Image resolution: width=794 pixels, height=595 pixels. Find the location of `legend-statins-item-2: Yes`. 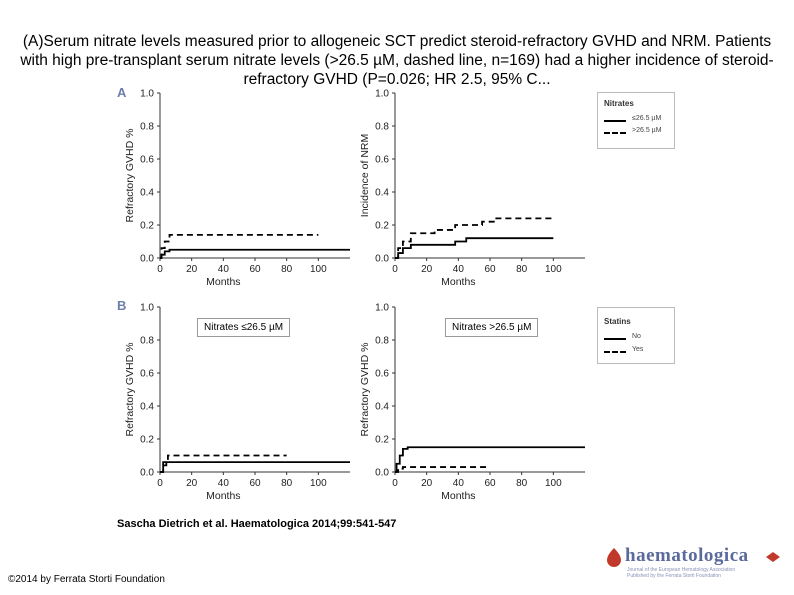

legend-statins-item-2: Yes is located at coordinates (638, 349).